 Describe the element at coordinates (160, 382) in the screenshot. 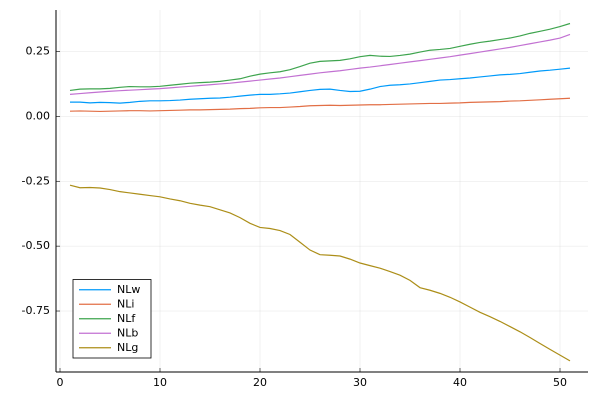

I see `x-tick-label: 10` at that location.